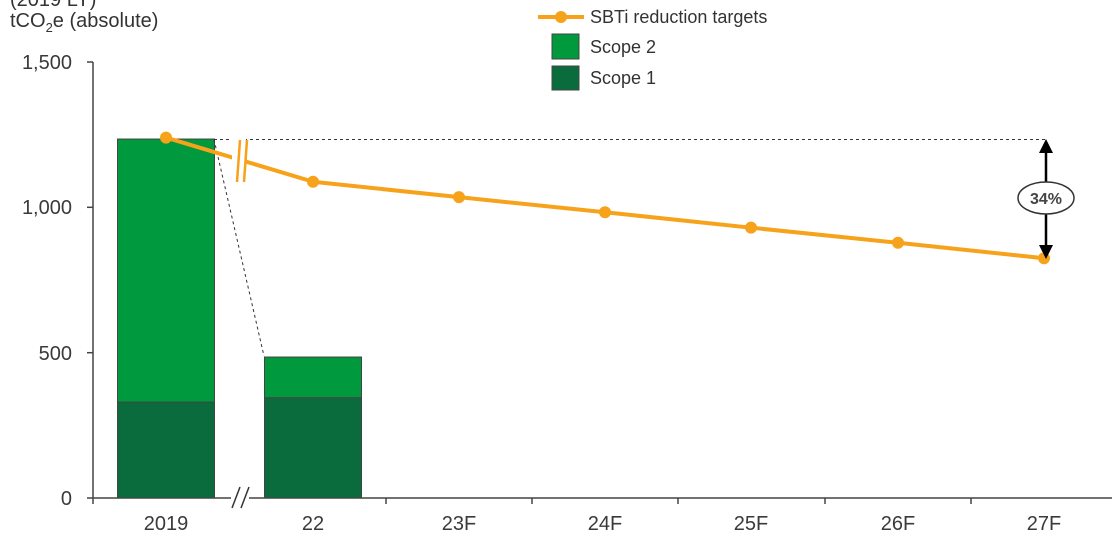 This screenshot has width=1112, height=541. Describe the element at coordinates (240, 161) in the screenshot. I see `line-break-marker` at that location.